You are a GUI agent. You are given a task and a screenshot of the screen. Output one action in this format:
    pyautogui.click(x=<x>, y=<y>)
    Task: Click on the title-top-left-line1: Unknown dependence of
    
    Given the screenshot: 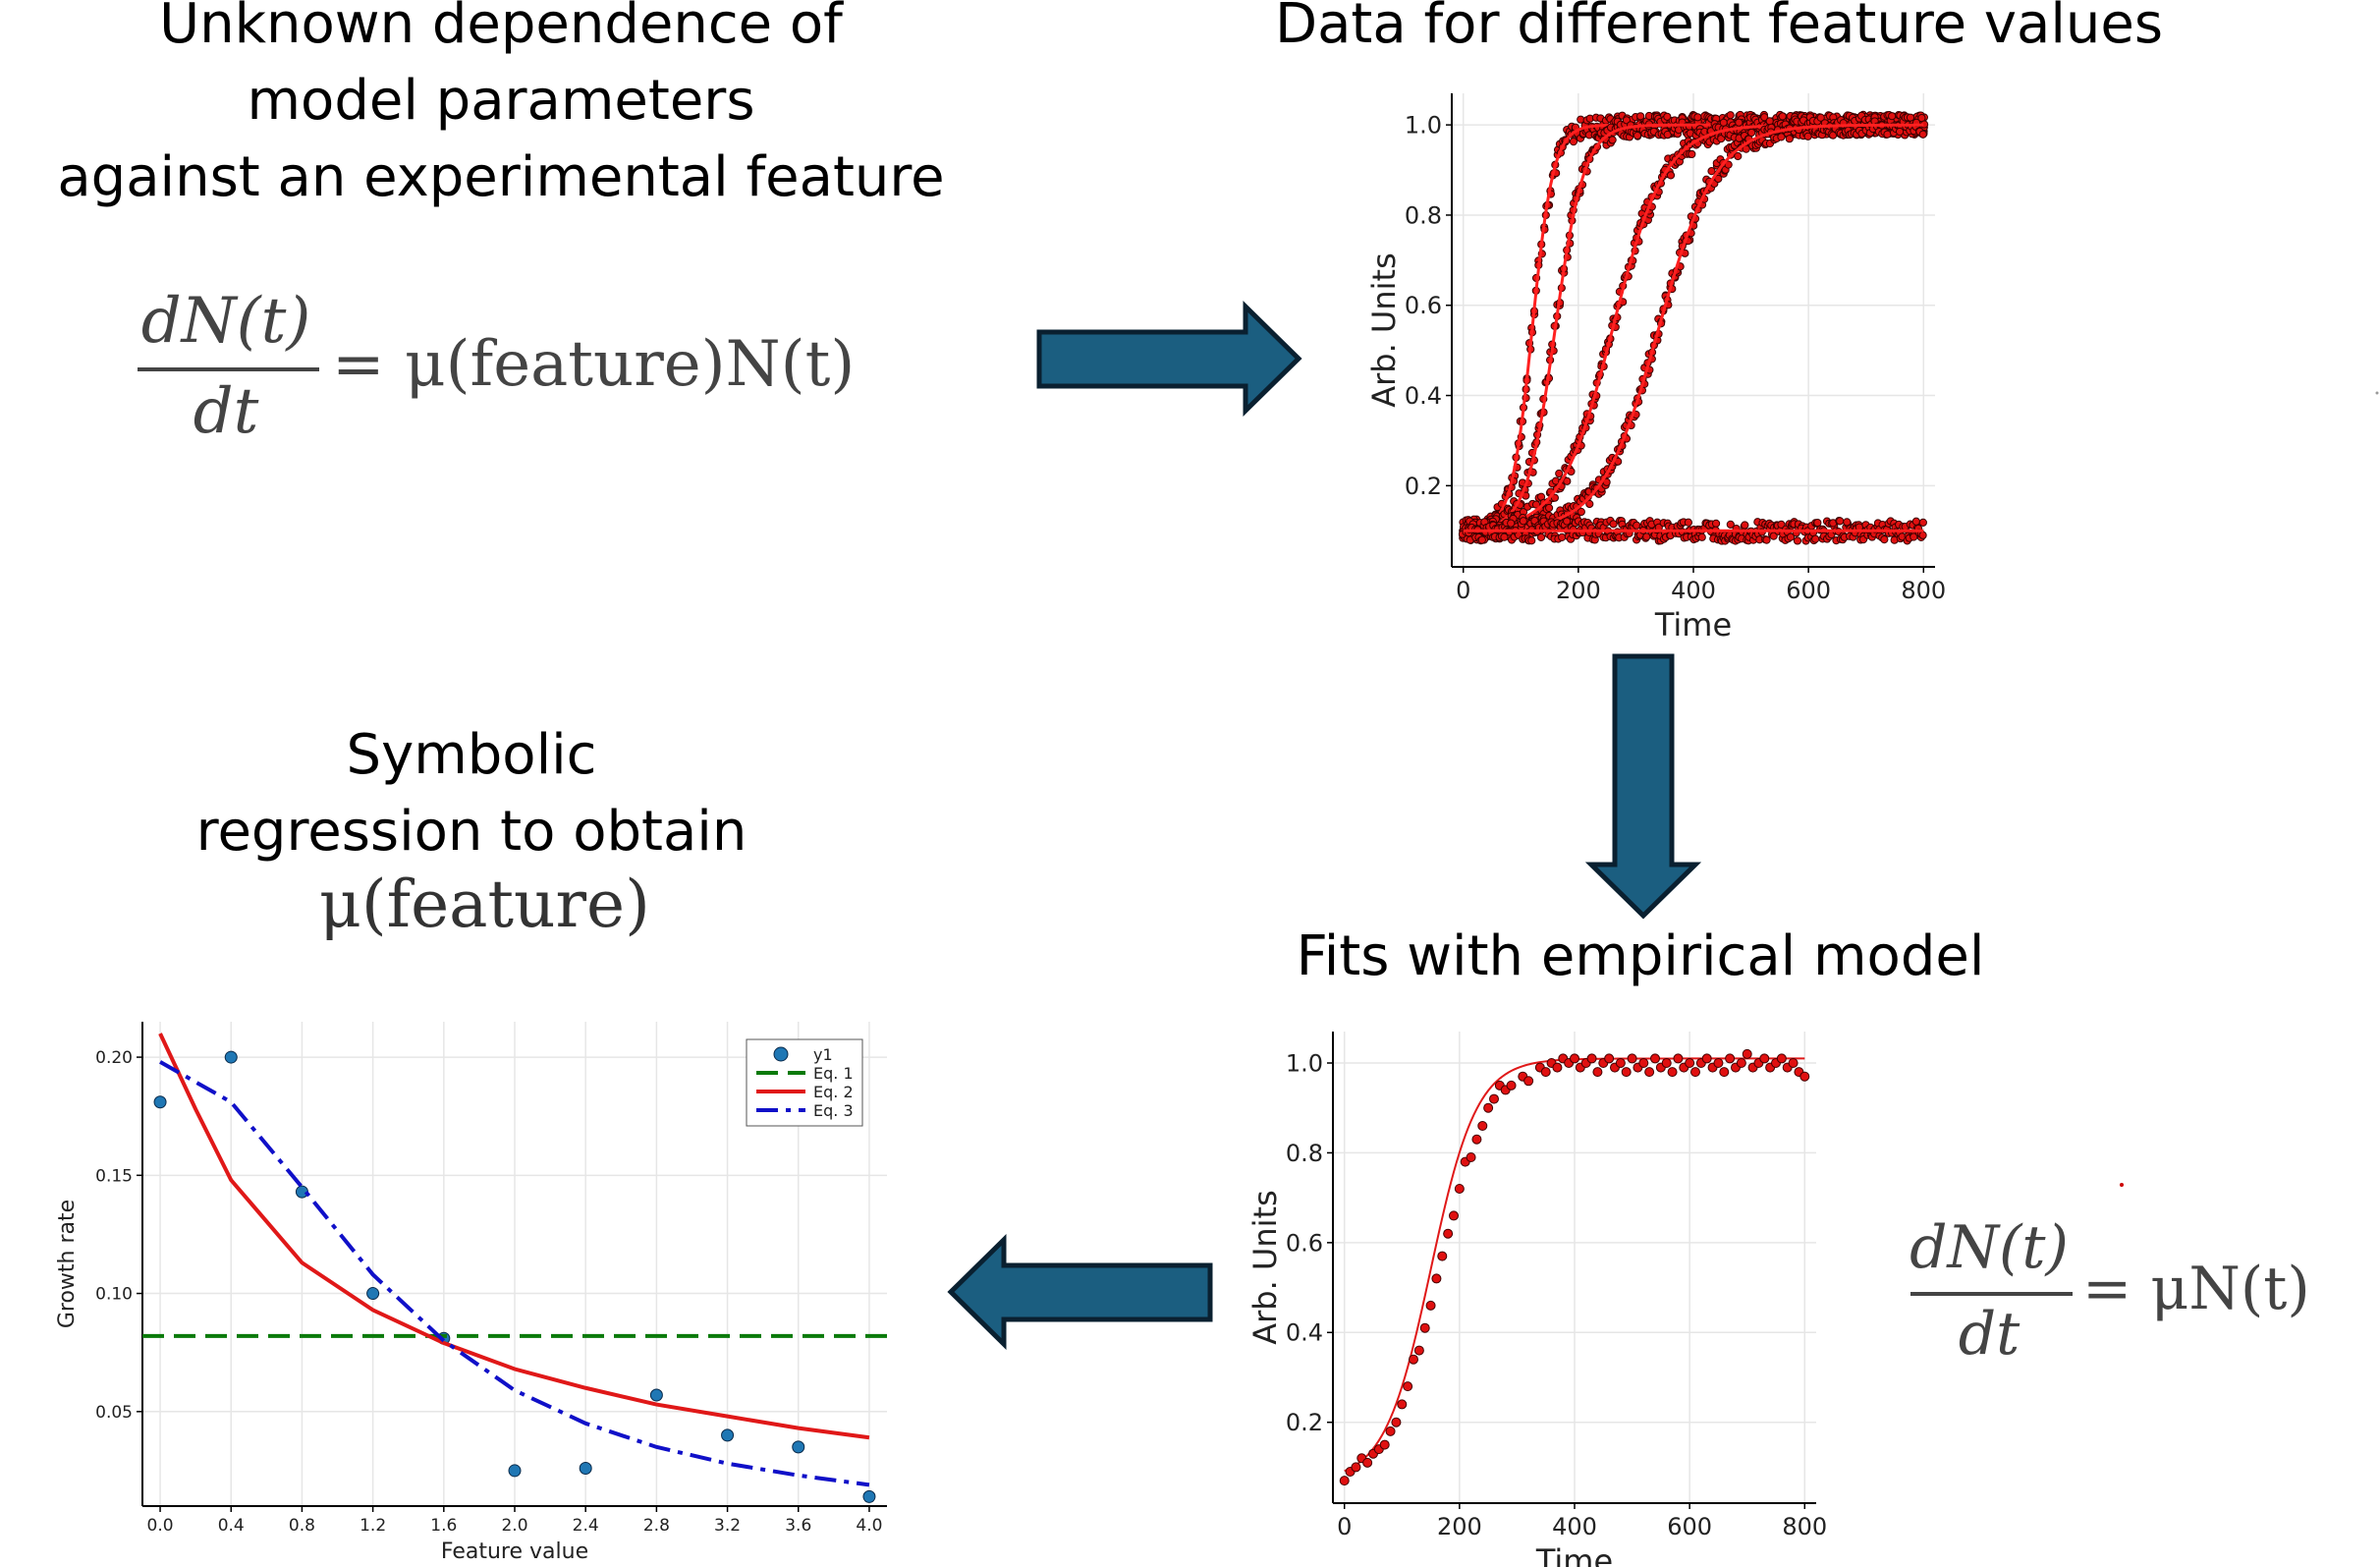 What is the action you would take?
    pyautogui.click(x=501, y=28)
    